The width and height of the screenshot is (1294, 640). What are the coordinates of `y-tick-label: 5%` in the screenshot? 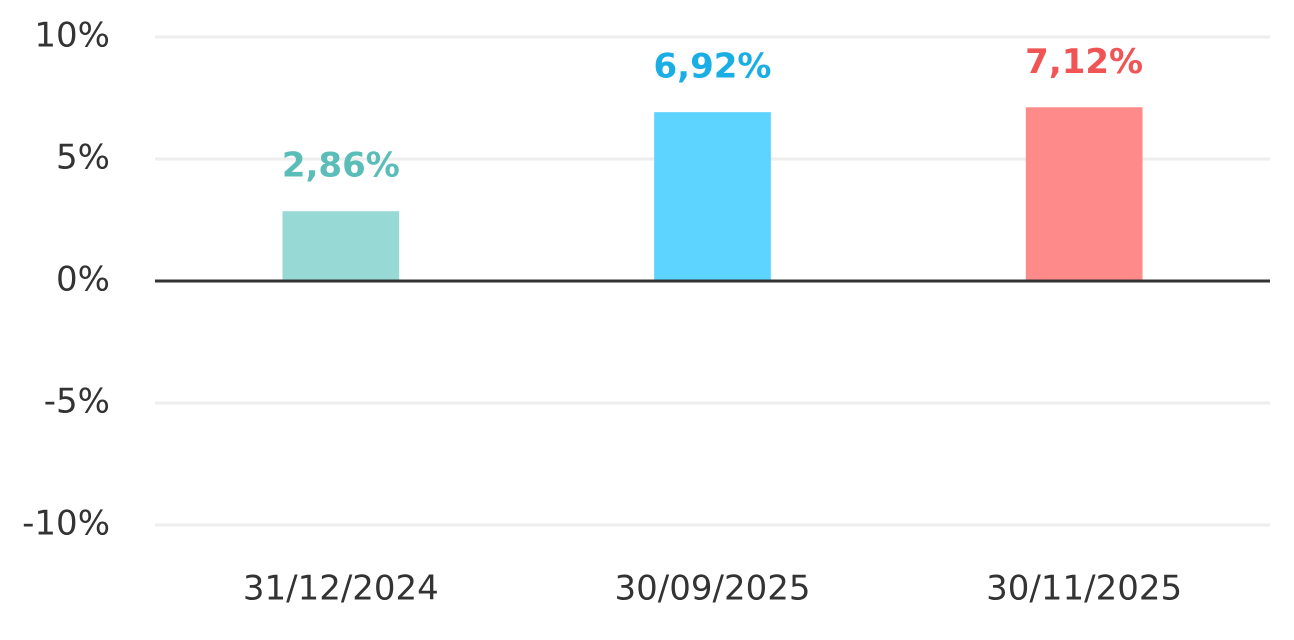 It's located at (83, 158).